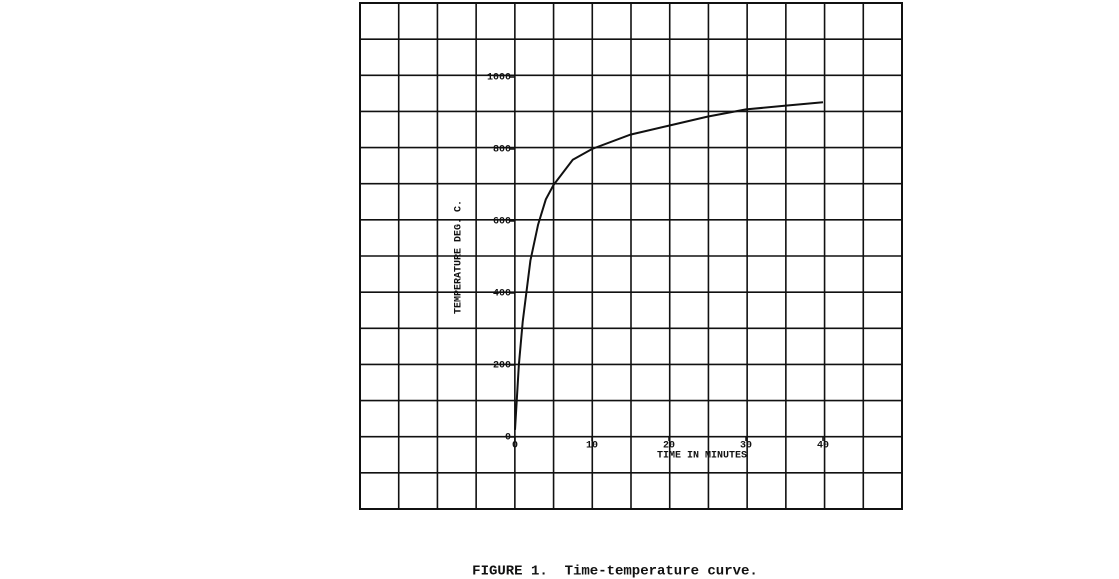 The height and width of the screenshot is (579, 1119). Describe the element at coordinates (499, 78) in the screenshot. I see `y-tick-label: 1000` at that location.